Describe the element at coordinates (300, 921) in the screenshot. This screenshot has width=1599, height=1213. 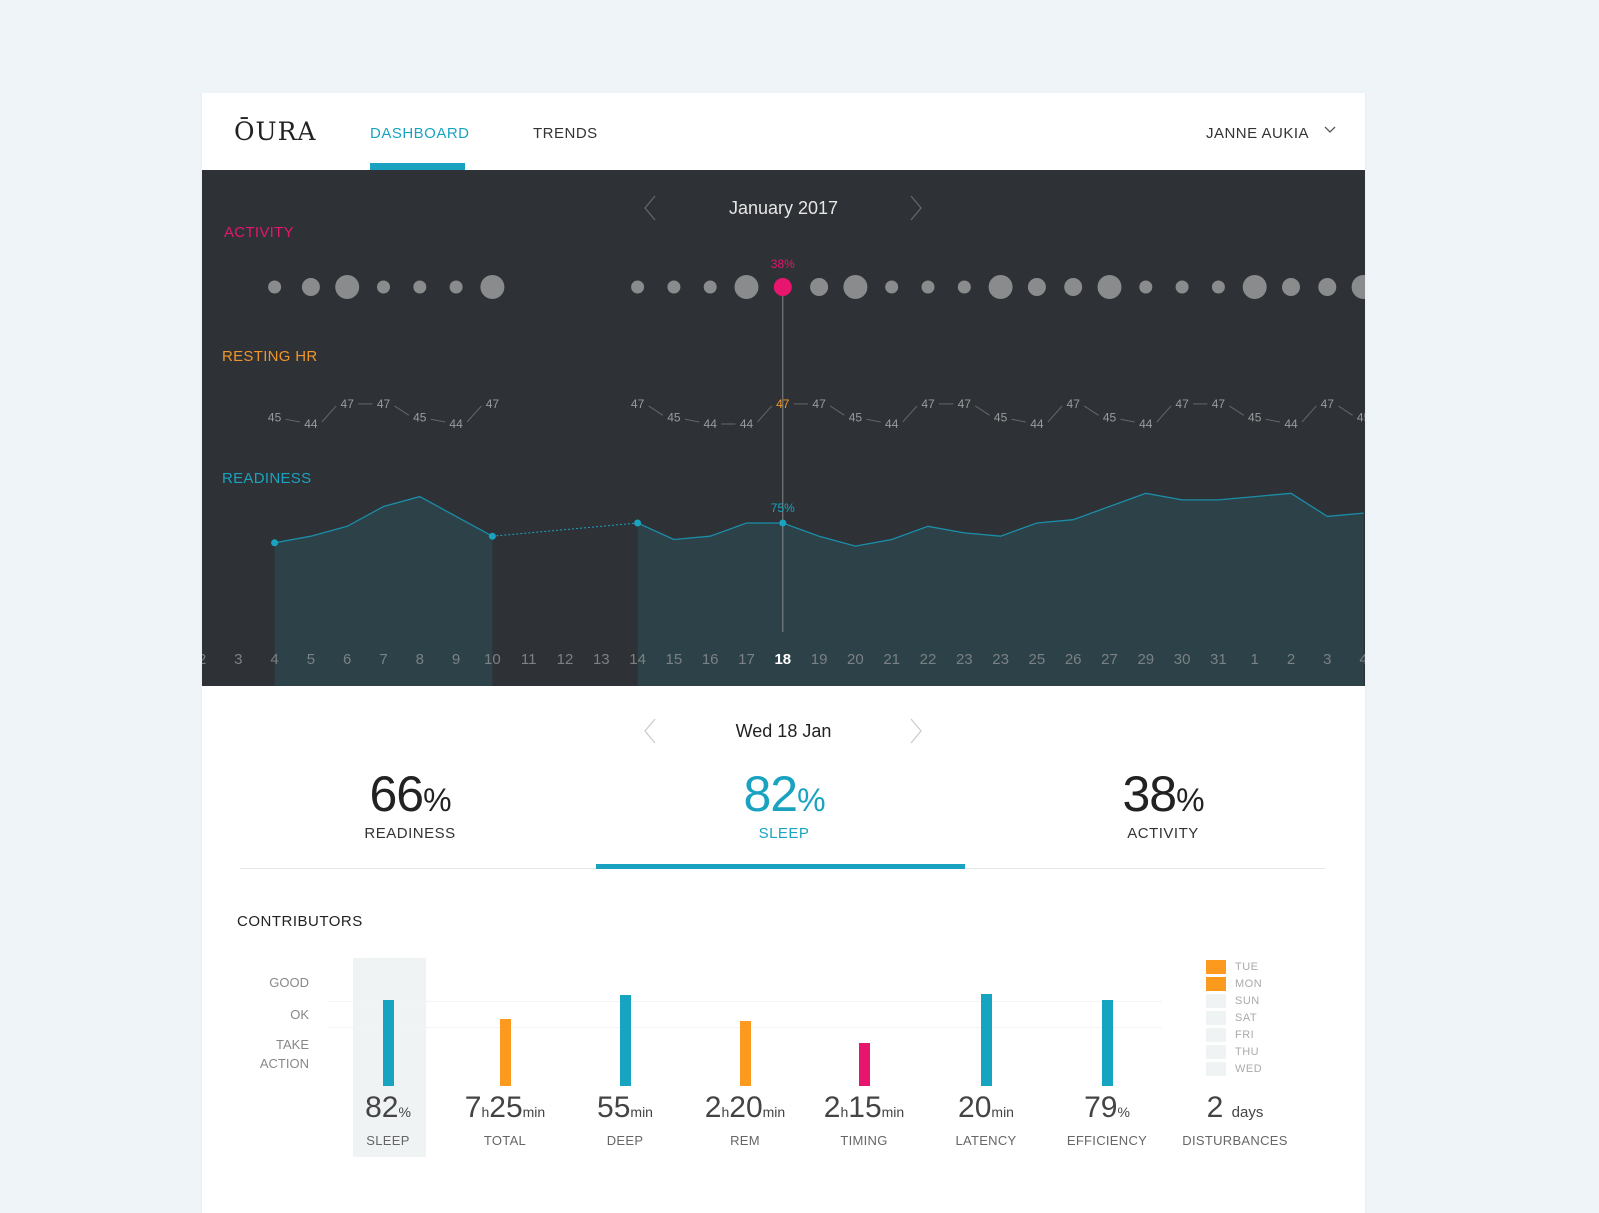
I see `contributors-title: CONTRIBUTORS` at that location.